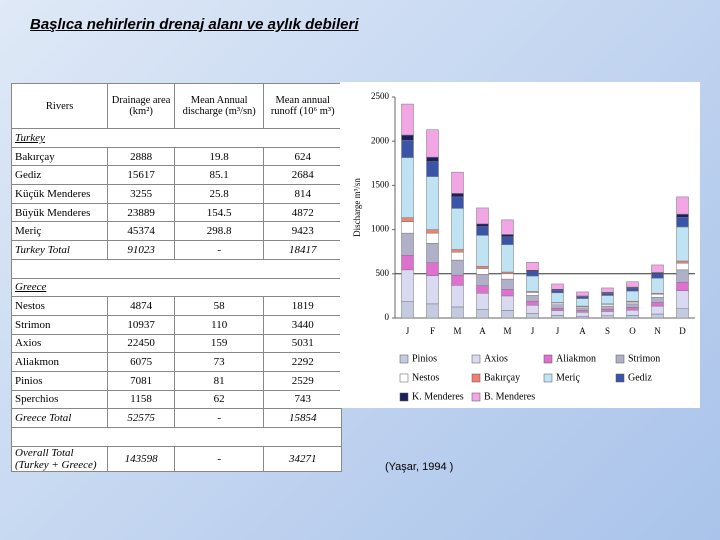  Describe the element at coordinates (568, 377) in the screenshot. I see `legend-label: Meriç` at that location.